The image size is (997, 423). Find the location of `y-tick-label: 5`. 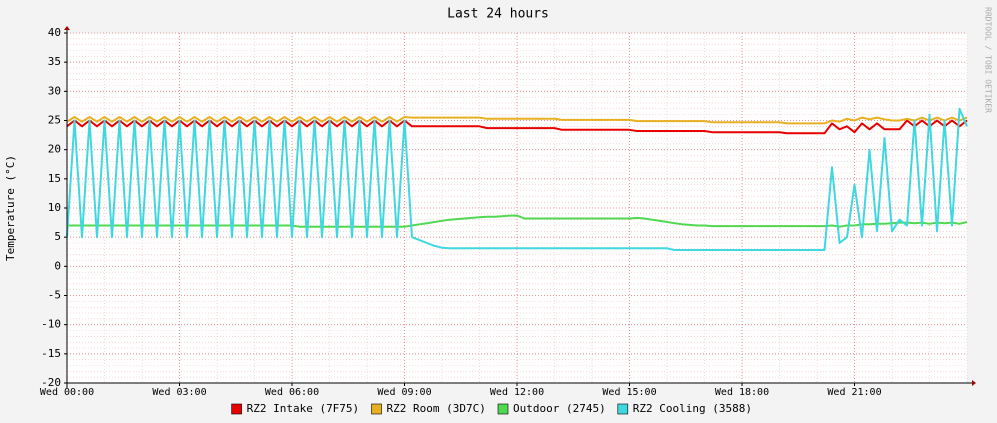

y-tick-label: 5 is located at coordinates (57, 236).